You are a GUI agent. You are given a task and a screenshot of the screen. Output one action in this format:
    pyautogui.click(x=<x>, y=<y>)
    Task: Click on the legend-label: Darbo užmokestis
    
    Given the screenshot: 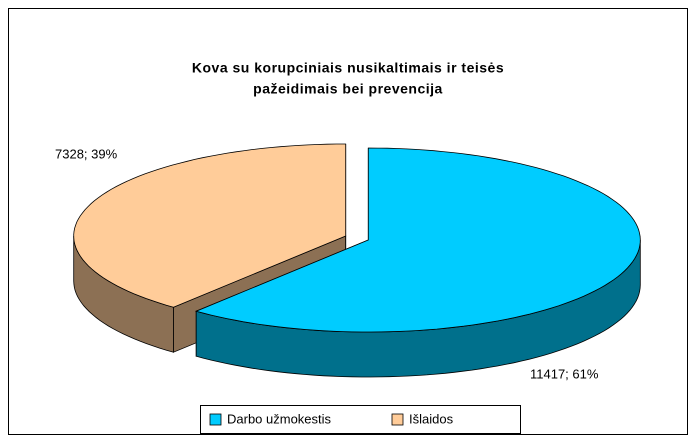 What is the action you would take?
    pyautogui.click(x=279, y=418)
    